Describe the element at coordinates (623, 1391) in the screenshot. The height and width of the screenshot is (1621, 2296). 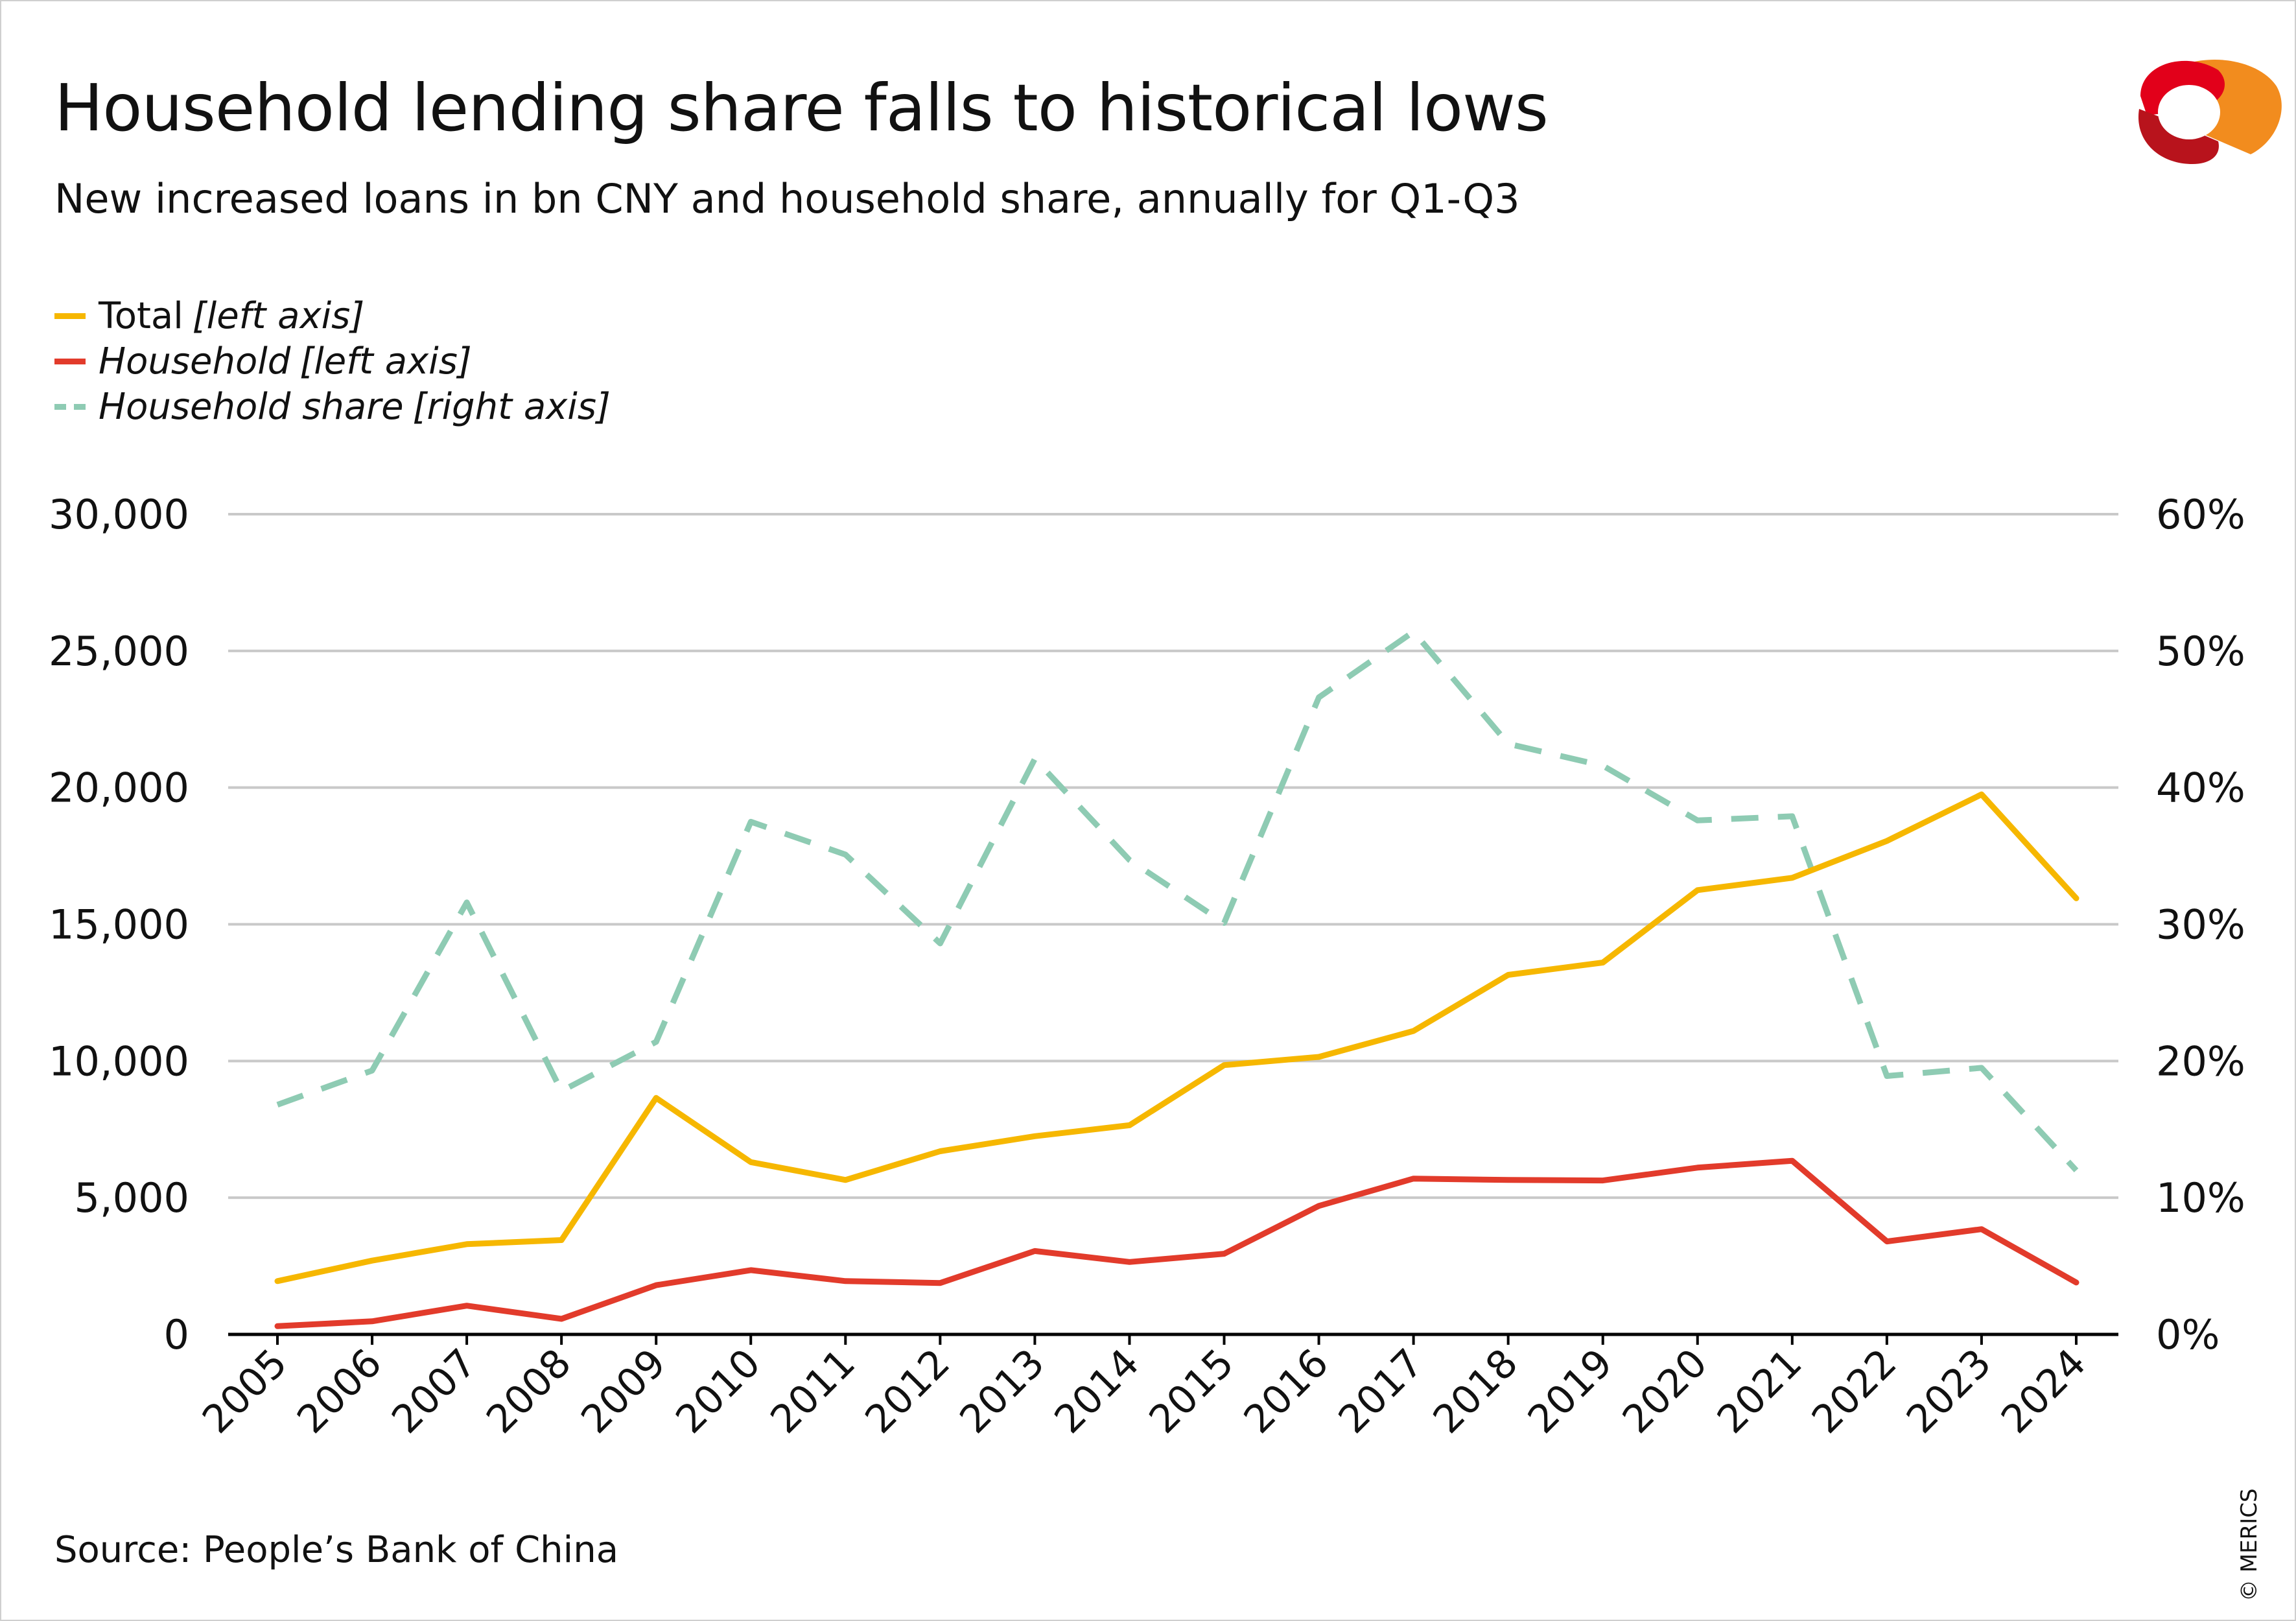
I see `x-axis-tick-label: 2009` at that location.